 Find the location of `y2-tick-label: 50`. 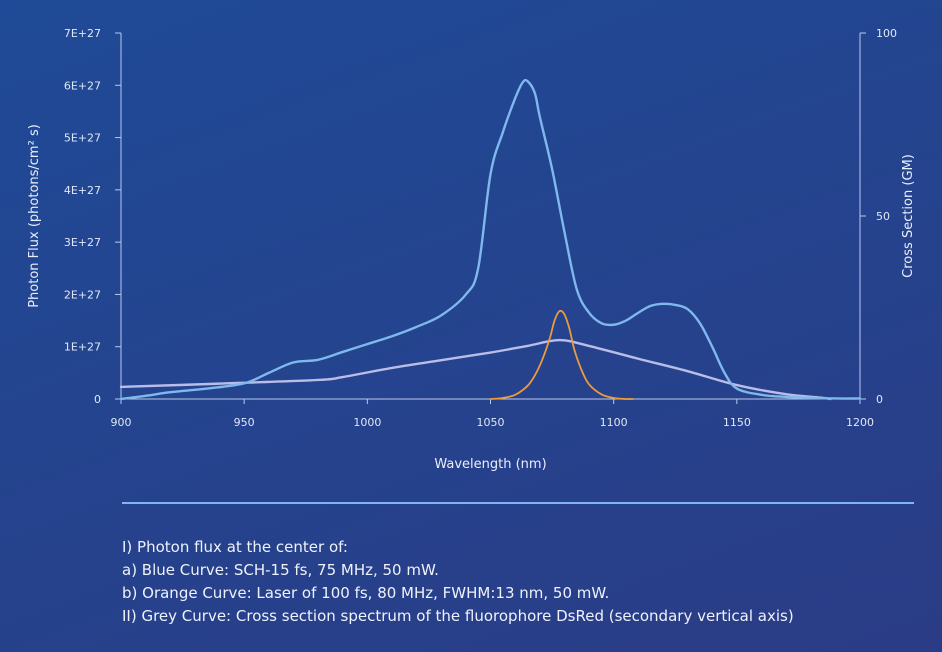

y2-tick-label: 50 is located at coordinates (883, 216).